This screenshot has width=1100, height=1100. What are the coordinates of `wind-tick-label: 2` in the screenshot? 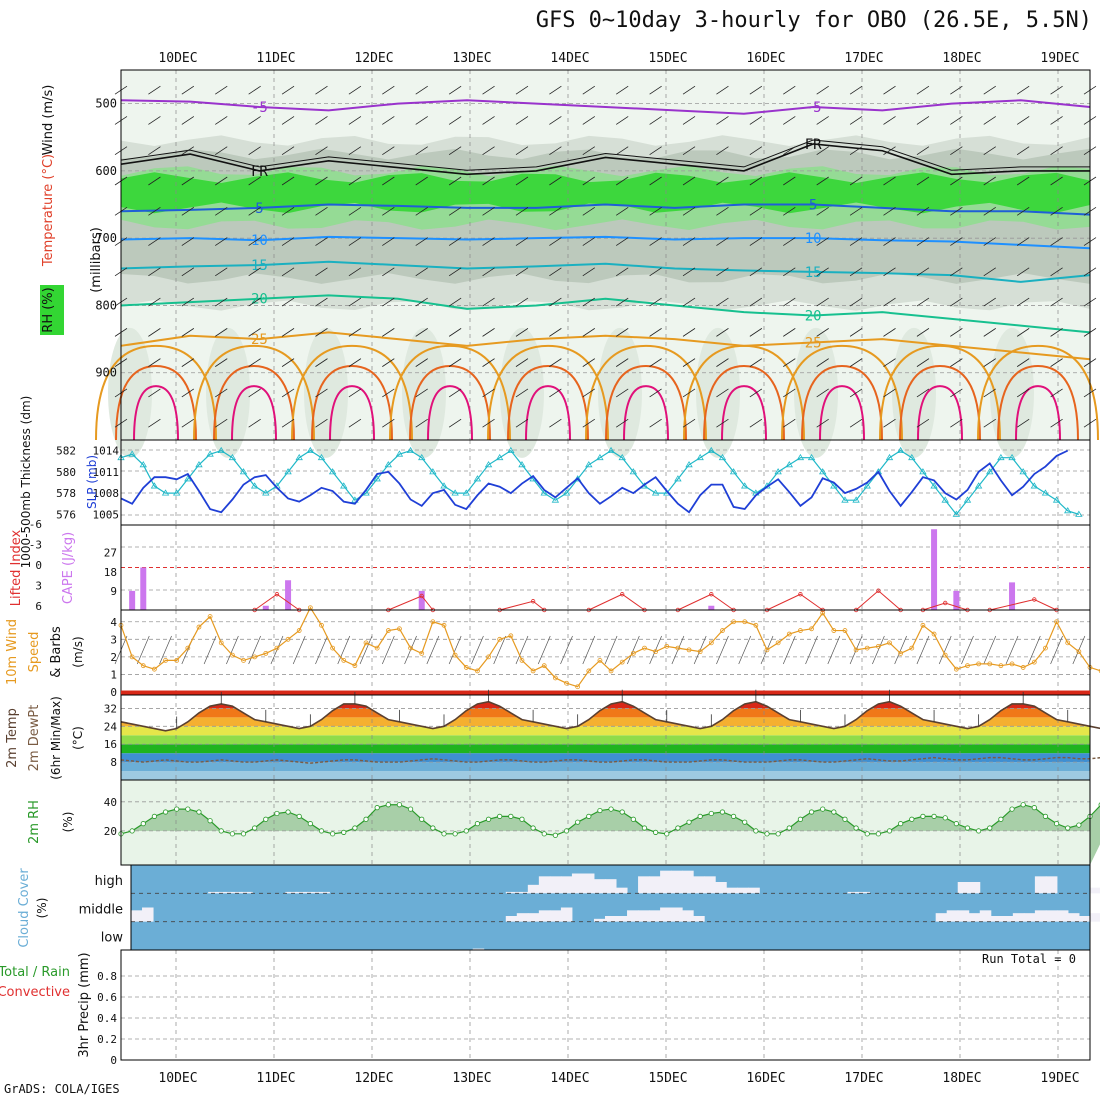 It's located at (113, 657).